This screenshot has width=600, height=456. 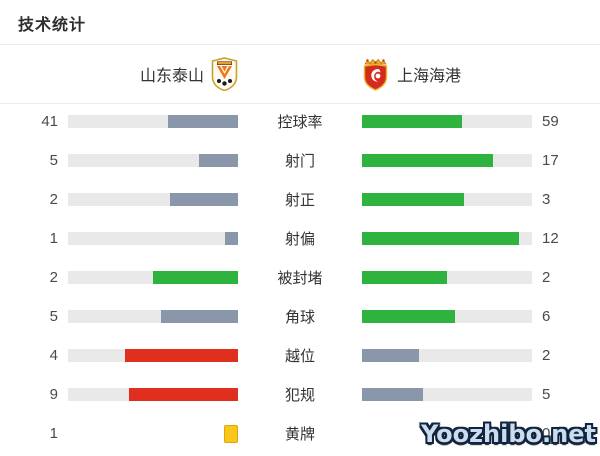 I want to click on header-divider, so click(x=300, y=103).